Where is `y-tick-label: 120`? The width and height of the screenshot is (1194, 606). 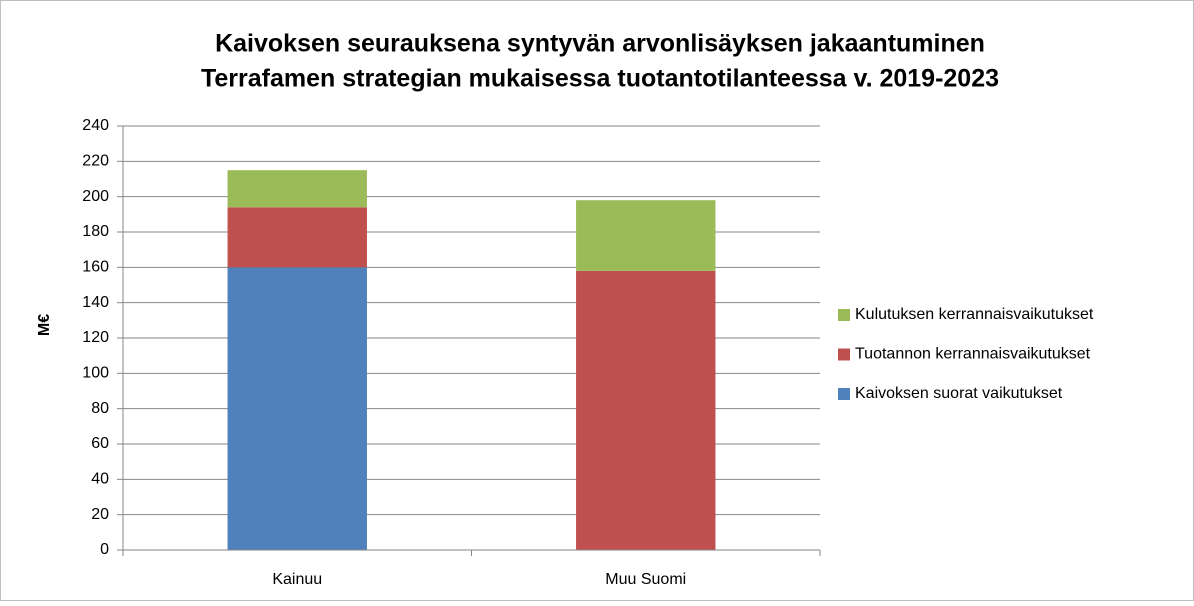 y-tick-label: 120 is located at coordinates (95, 337).